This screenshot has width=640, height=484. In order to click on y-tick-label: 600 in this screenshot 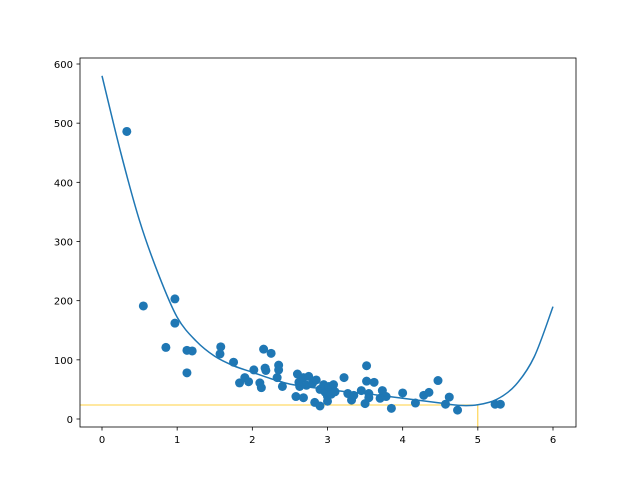, I will do `click(63, 65)`.